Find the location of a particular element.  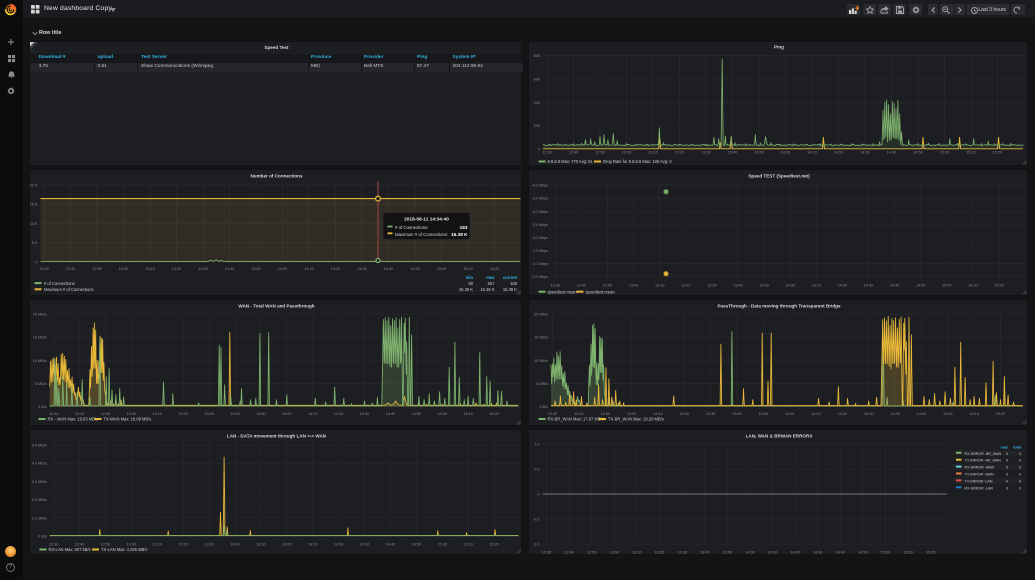

svg-text: RX - WAN Max: 19.03 MB/s is located at coordinates (73, 419).